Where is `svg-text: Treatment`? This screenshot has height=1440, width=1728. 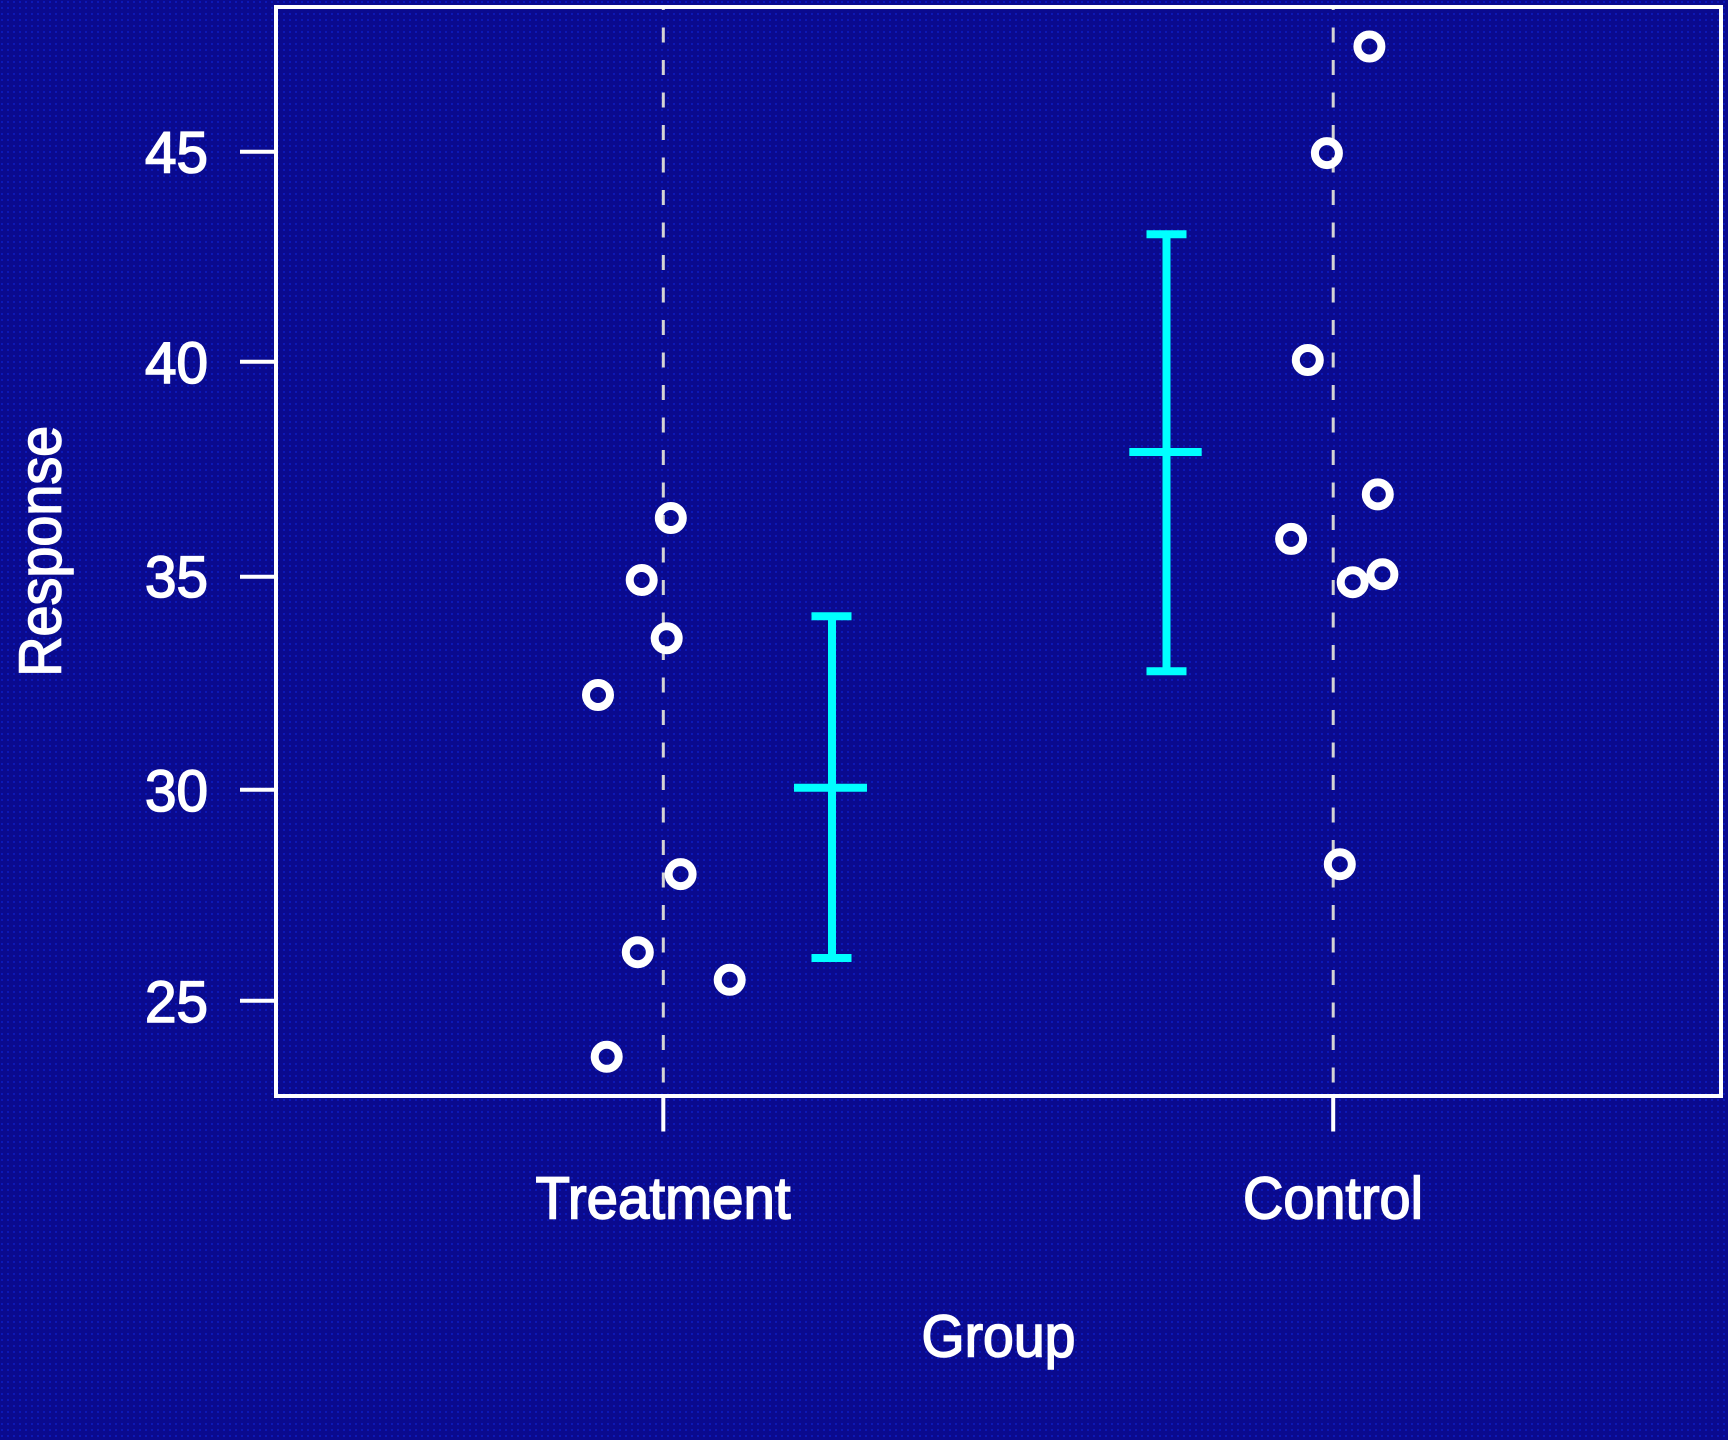
svg-text: Treatment is located at coordinates (663, 1199).